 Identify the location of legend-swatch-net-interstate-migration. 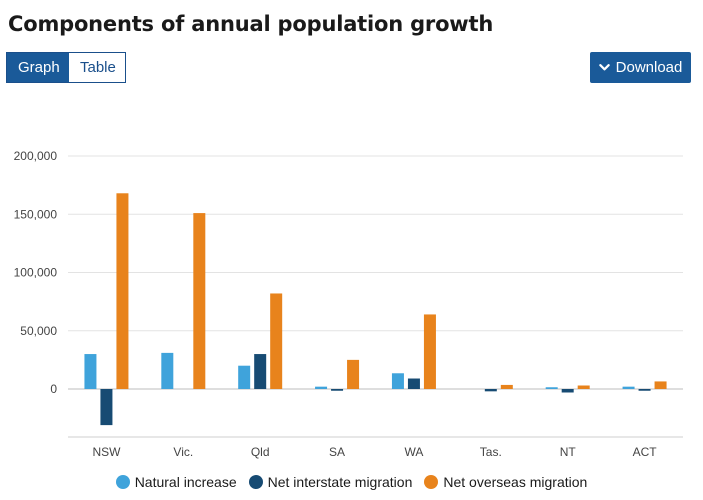
(255, 482).